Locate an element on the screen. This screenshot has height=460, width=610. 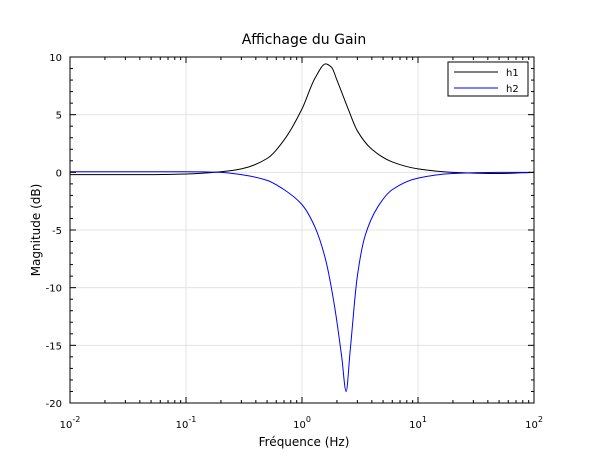
x-tick-label: 10⁻¹ is located at coordinates (186, 423).